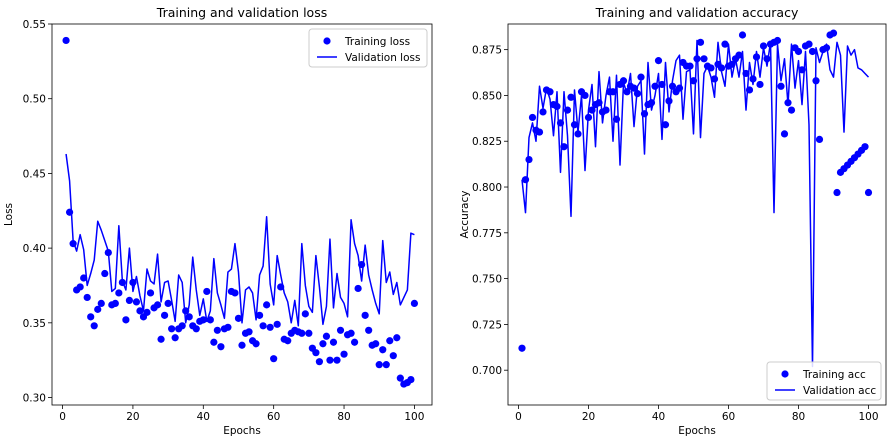 The height and width of the screenshot is (441, 894). Describe the element at coordinates (785, 374) in the screenshot. I see `legend-marker-key` at that location.